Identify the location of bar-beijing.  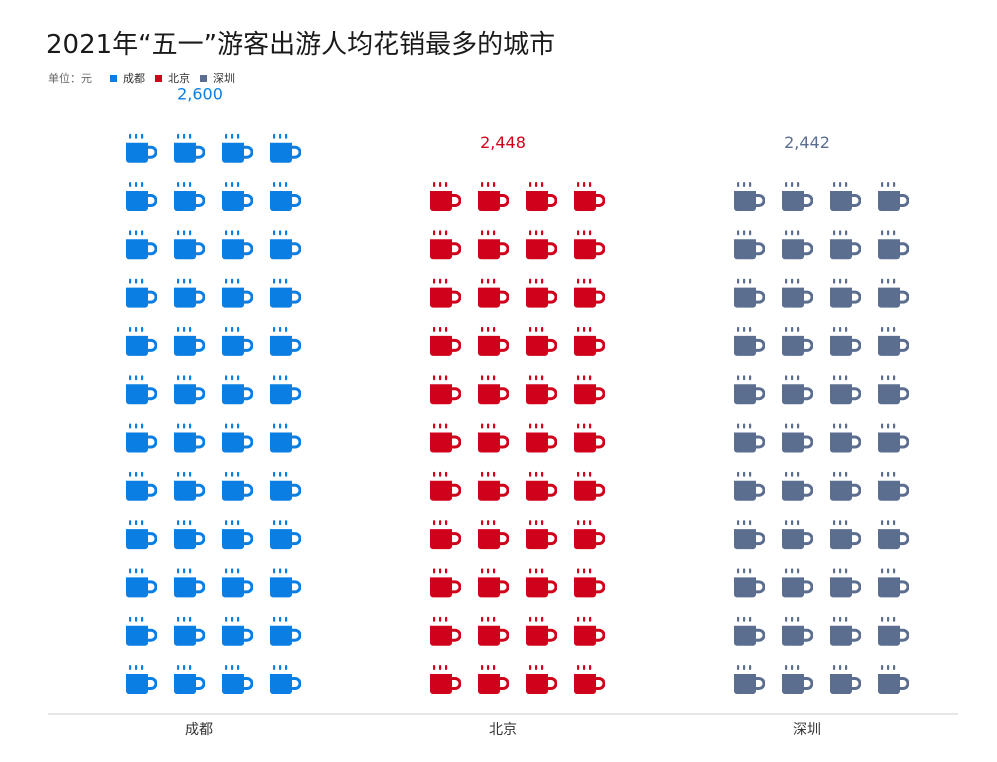
(518, 438).